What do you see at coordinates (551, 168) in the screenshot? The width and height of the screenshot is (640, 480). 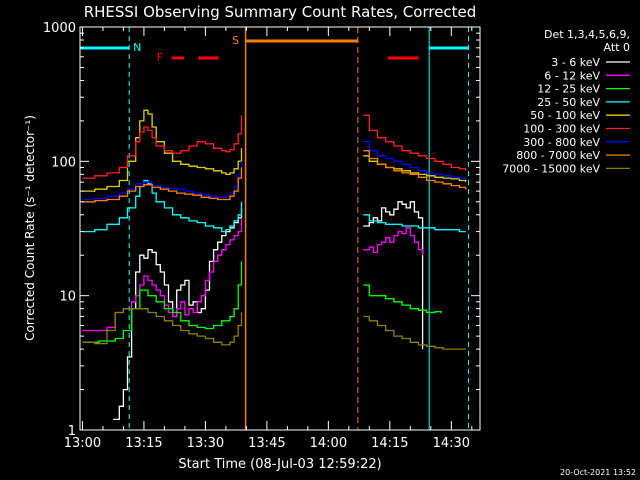 I see `legend-label-8: 7000 - 15000 keV` at bounding box center [551, 168].